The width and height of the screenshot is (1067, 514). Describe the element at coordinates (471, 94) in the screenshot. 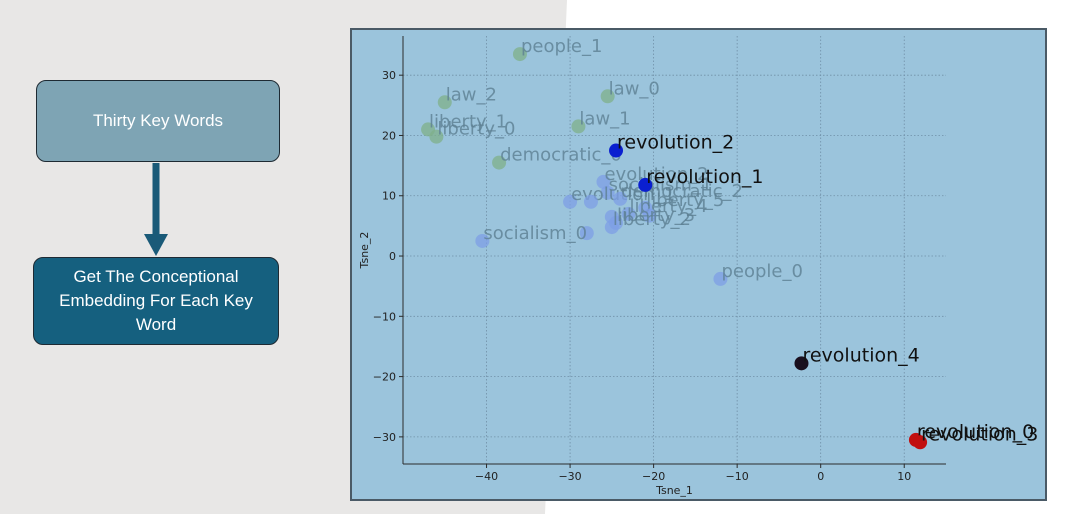

I see `point-label: law_2` at that location.